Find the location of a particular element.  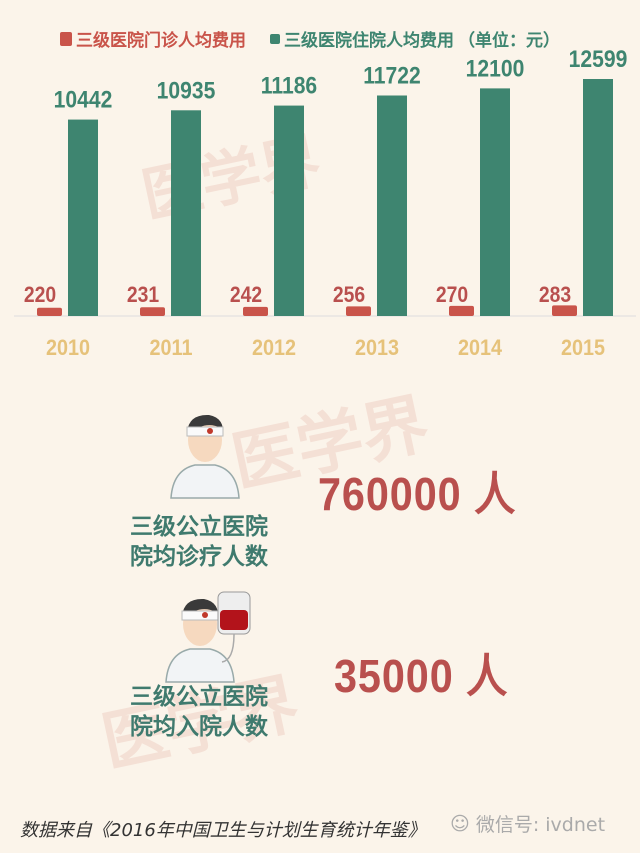

stat-value-admissions: 35000 人 is located at coordinates (421, 676).